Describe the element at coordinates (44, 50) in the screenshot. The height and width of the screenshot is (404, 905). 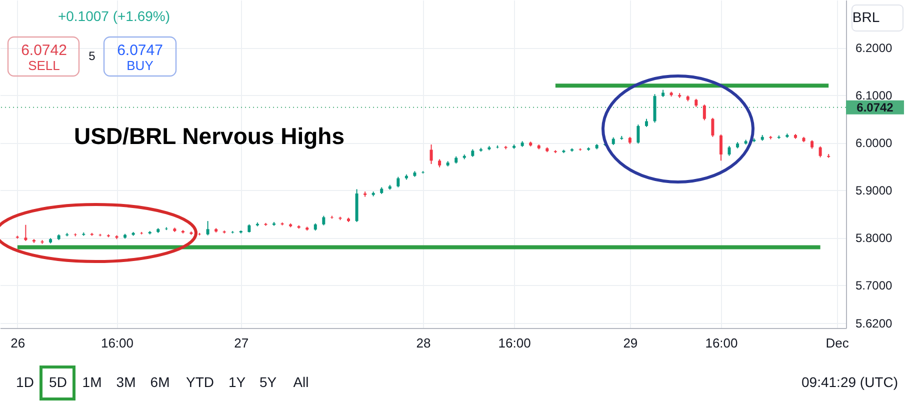
I see `annotation: 6.0742` at that location.